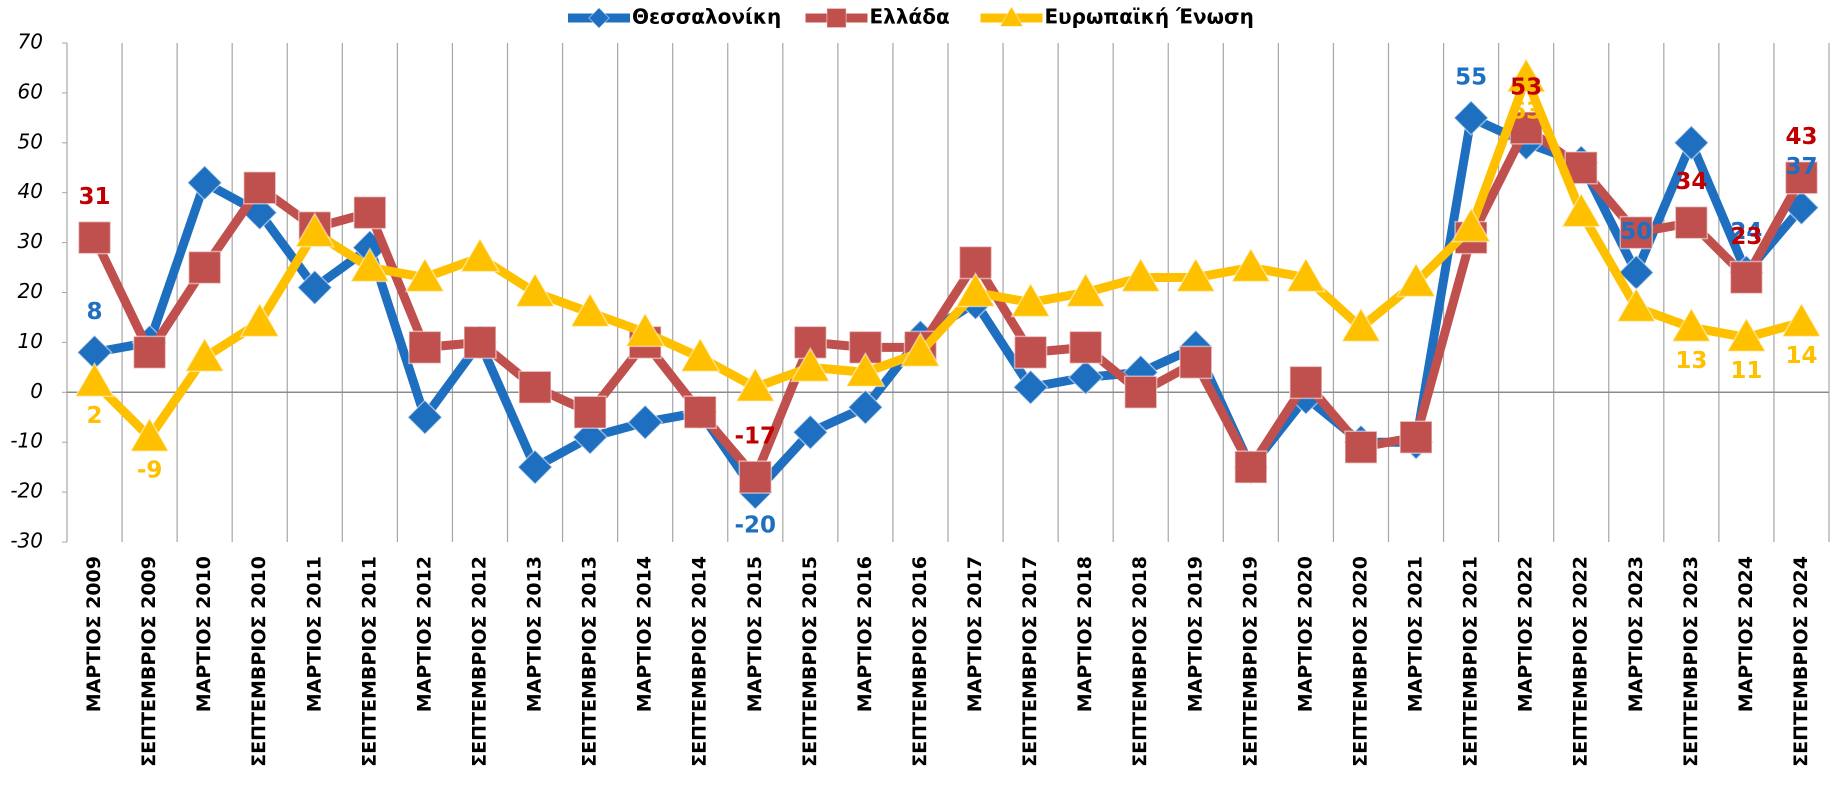  I want to click on x-tick-label: ΜΑΡΤΙΟΣ 2010, so click(204, 634).